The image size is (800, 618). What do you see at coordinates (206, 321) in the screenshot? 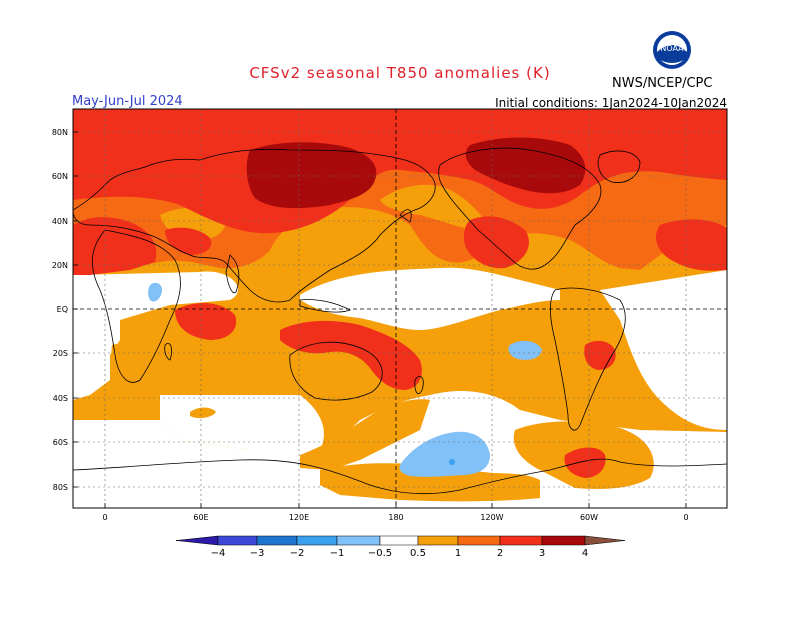
I see `field-africa-red` at bounding box center [206, 321].